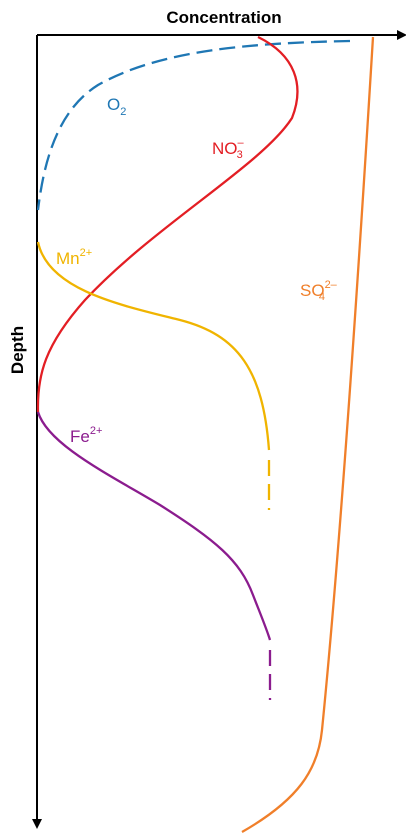 The image size is (406, 836). What do you see at coordinates (223, 17) in the screenshot?
I see `x-axis-title: Concentration` at bounding box center [223, 17].